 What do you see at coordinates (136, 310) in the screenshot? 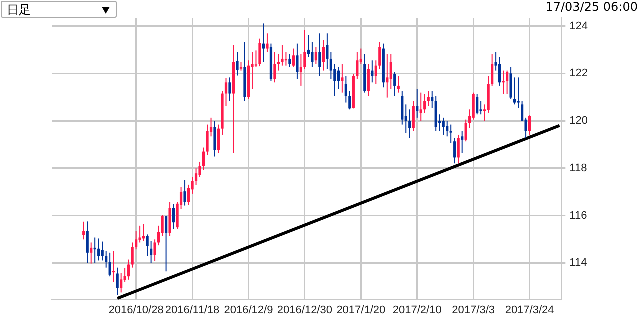
I see `x-tick-label: 2016/10/28` at bounding box center [136, 310].